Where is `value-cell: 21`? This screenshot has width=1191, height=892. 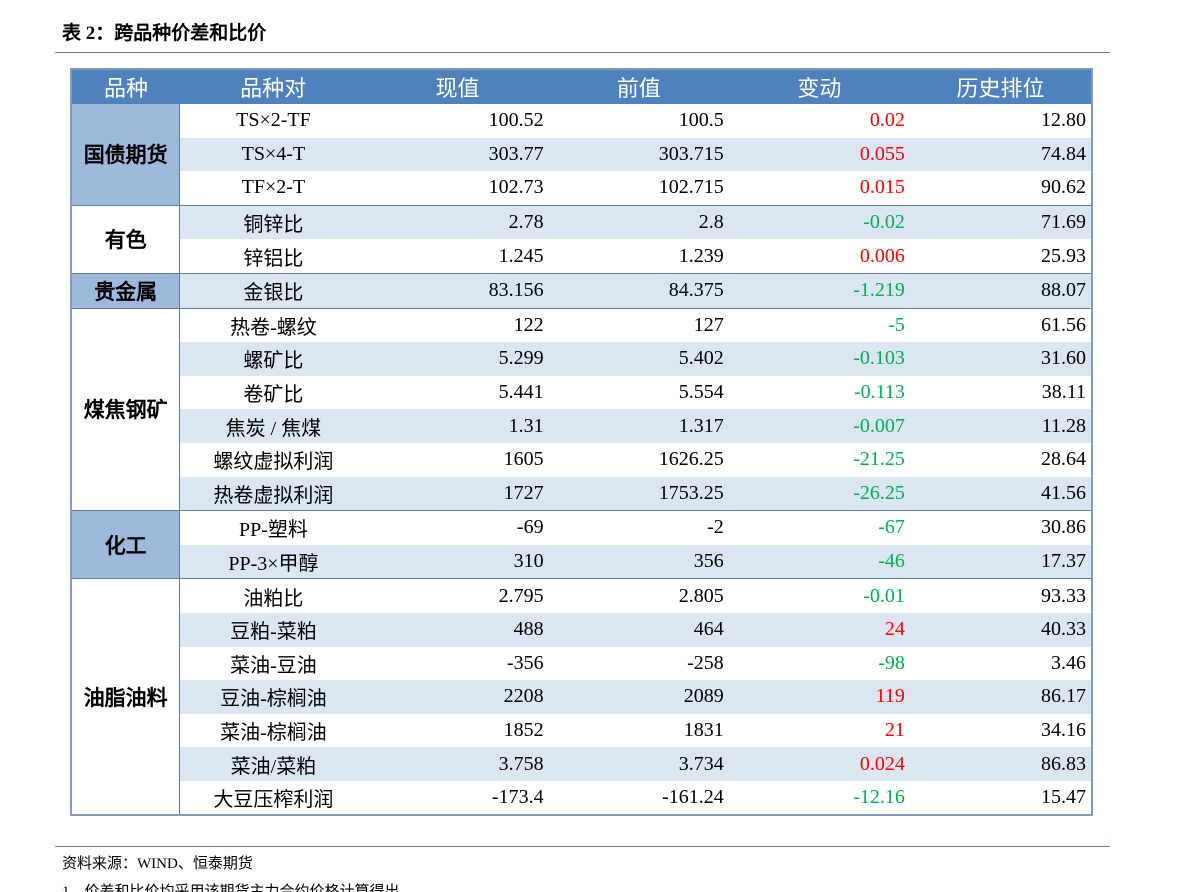 value-cell: 21 is located at coordinates (894, 729).